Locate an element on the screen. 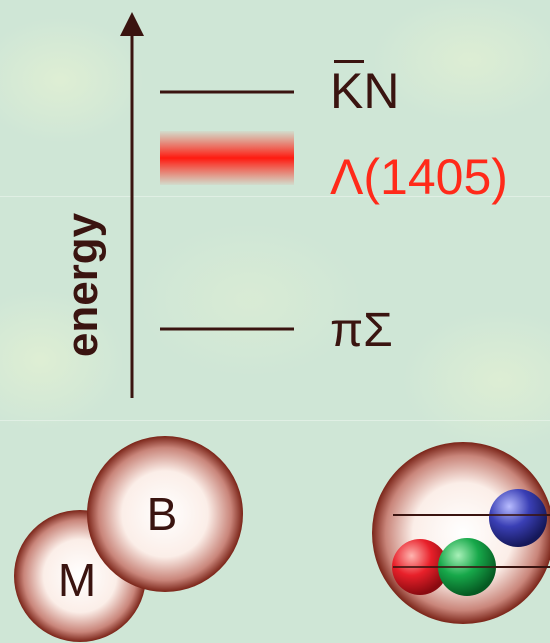  level-kn-label: KN is located at coordinates (365, 89).